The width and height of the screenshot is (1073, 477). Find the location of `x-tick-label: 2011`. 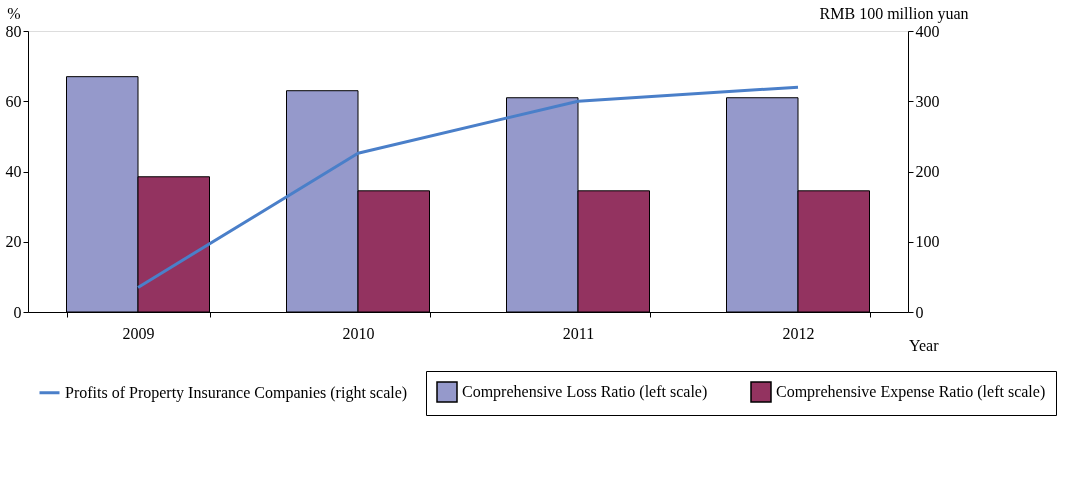

x-tick-label: 2011 is located at coordinates (578, 333).